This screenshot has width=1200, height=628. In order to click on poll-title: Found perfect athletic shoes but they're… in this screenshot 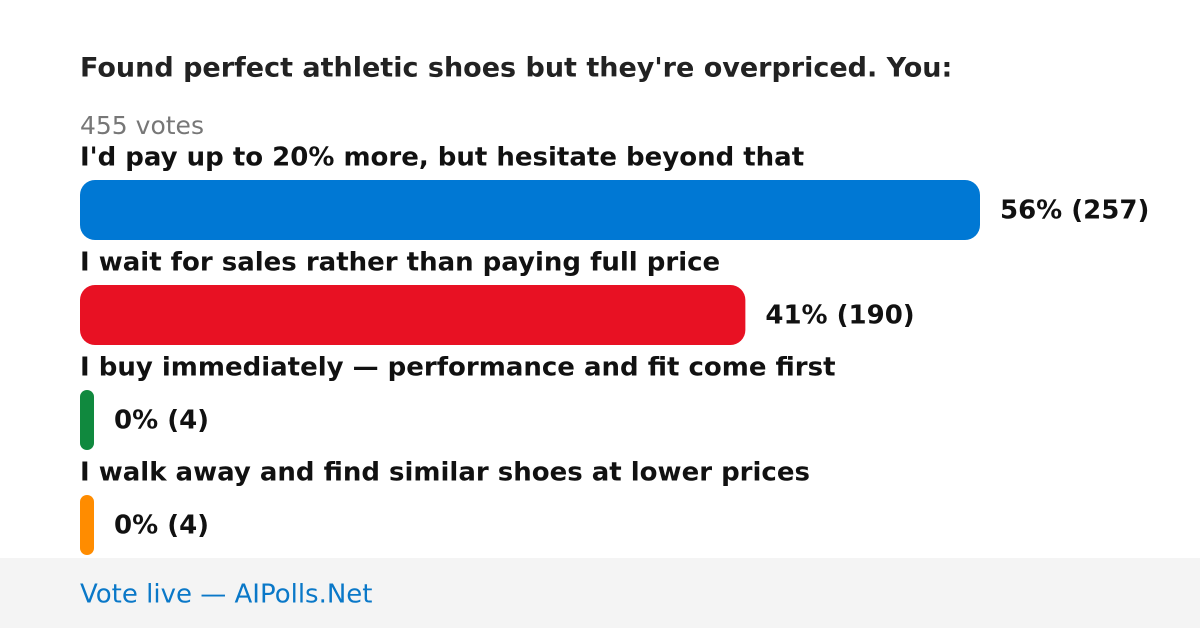, I will do `click(516, 68)`.